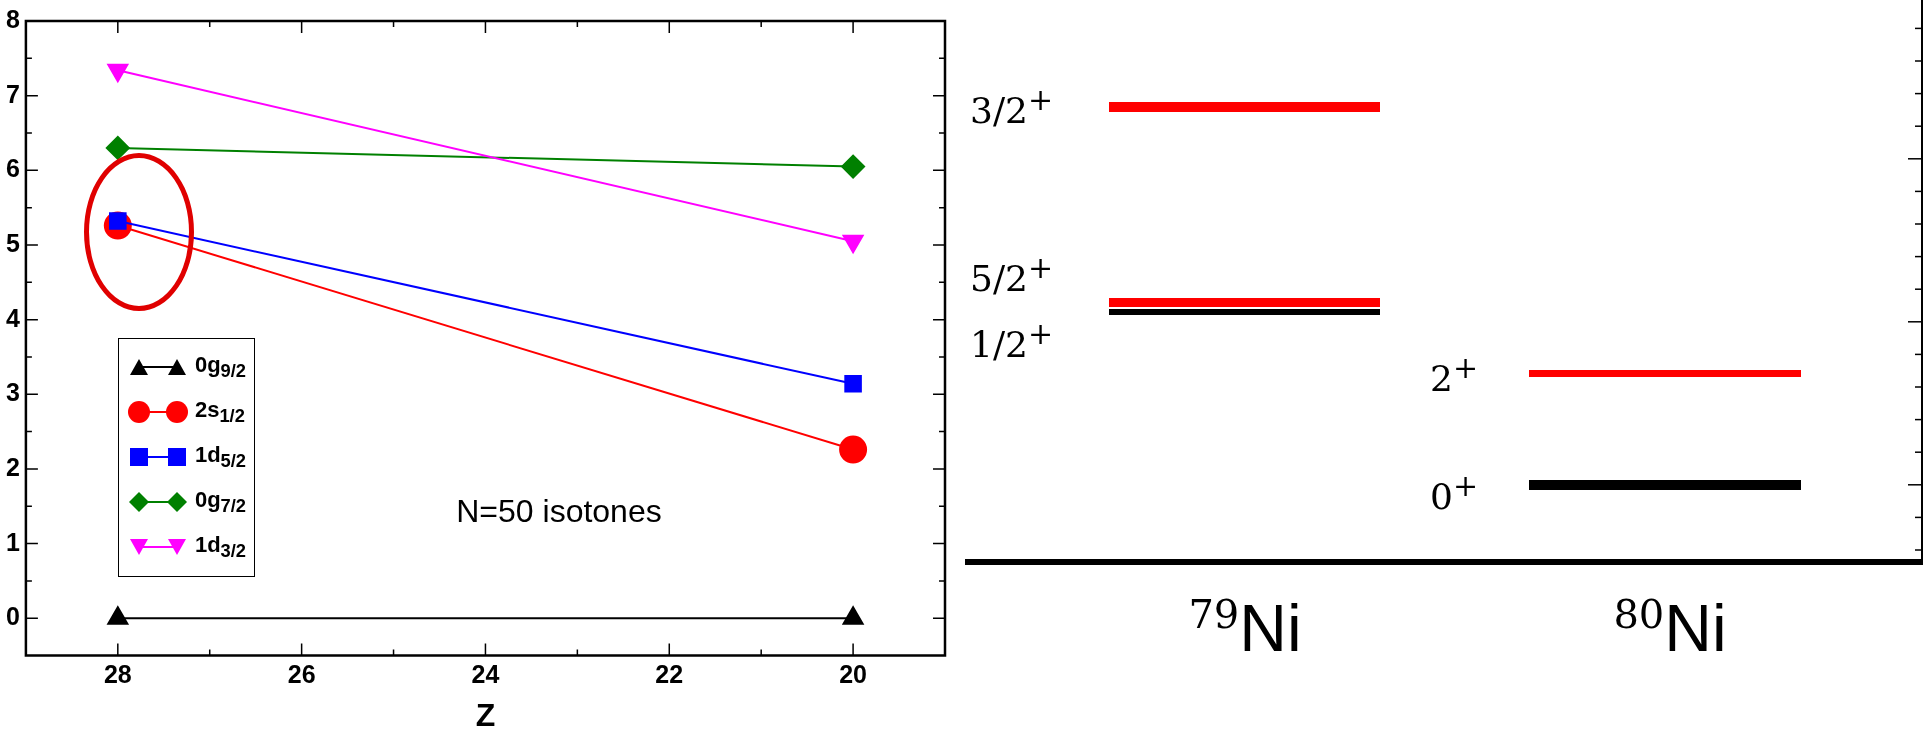 This screenshot has height=736, width=1923. What do you see at coordinates (13, 392) in the screenshot?
I see `y-tick-label: 3` at bounding box center [13, 392].